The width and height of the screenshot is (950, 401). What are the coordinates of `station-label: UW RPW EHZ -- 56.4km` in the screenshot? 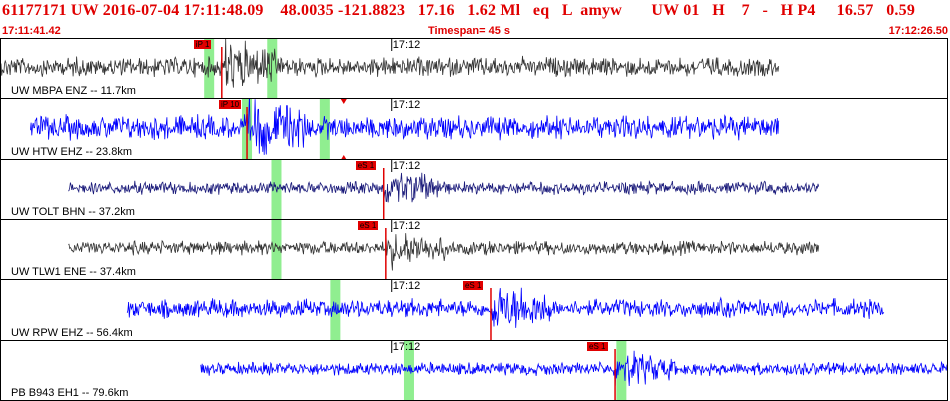 It's located at (72, 333).